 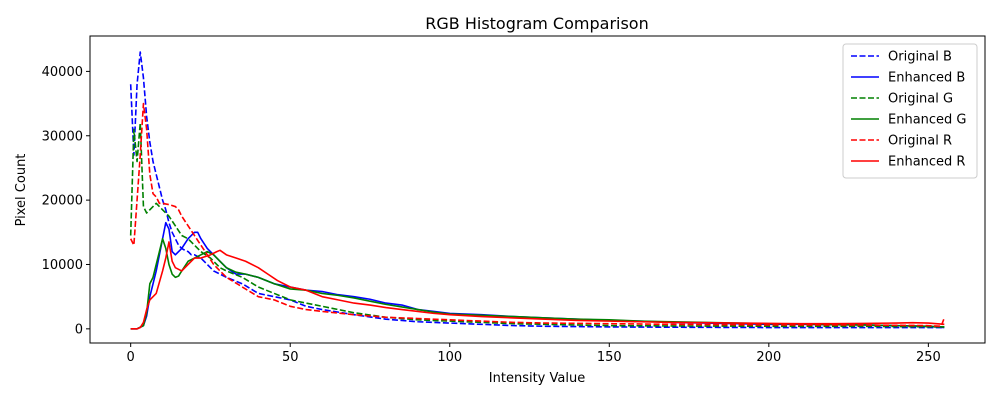 I want to click on legend-label: Original B, so click(x=920, y=57).